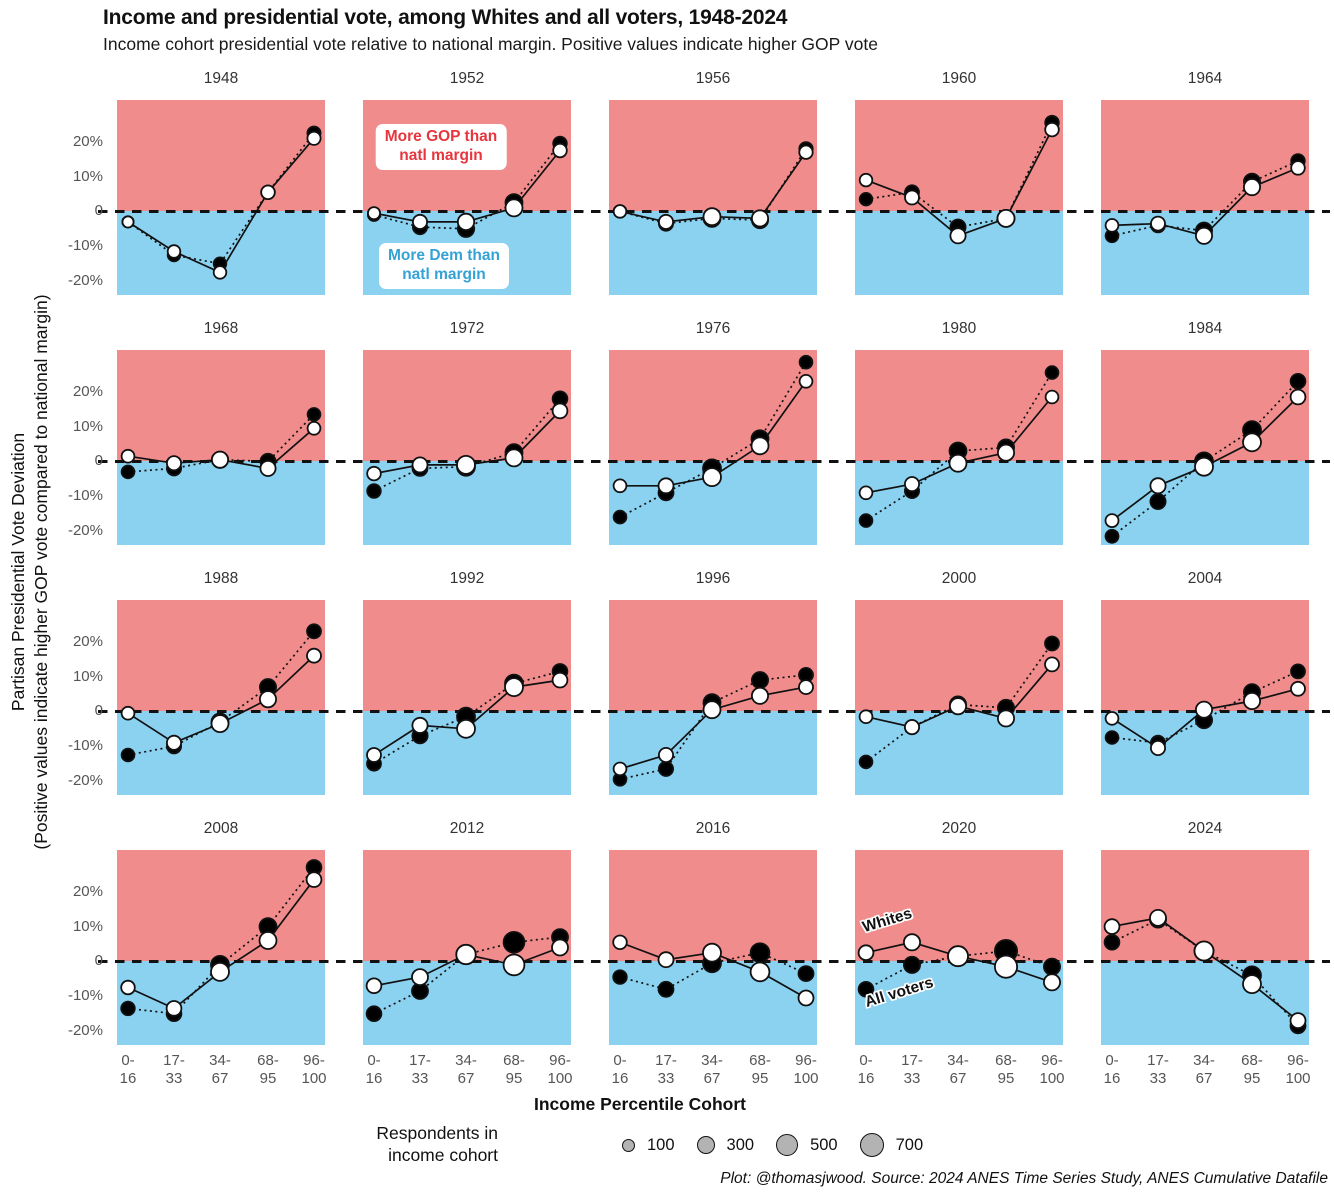  I want to click on size-legend-value: 700, so click(909, 1144).